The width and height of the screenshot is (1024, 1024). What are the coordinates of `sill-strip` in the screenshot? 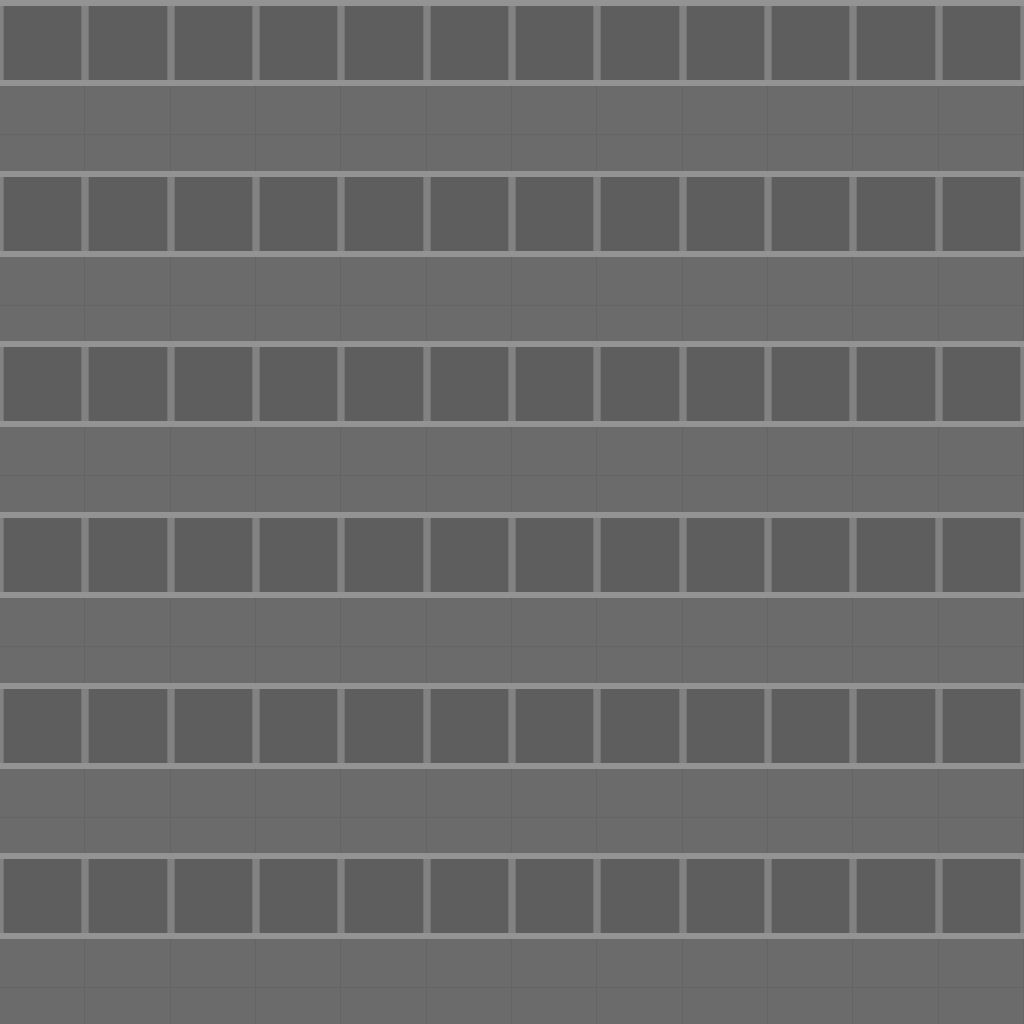 It's located at (512, 253).